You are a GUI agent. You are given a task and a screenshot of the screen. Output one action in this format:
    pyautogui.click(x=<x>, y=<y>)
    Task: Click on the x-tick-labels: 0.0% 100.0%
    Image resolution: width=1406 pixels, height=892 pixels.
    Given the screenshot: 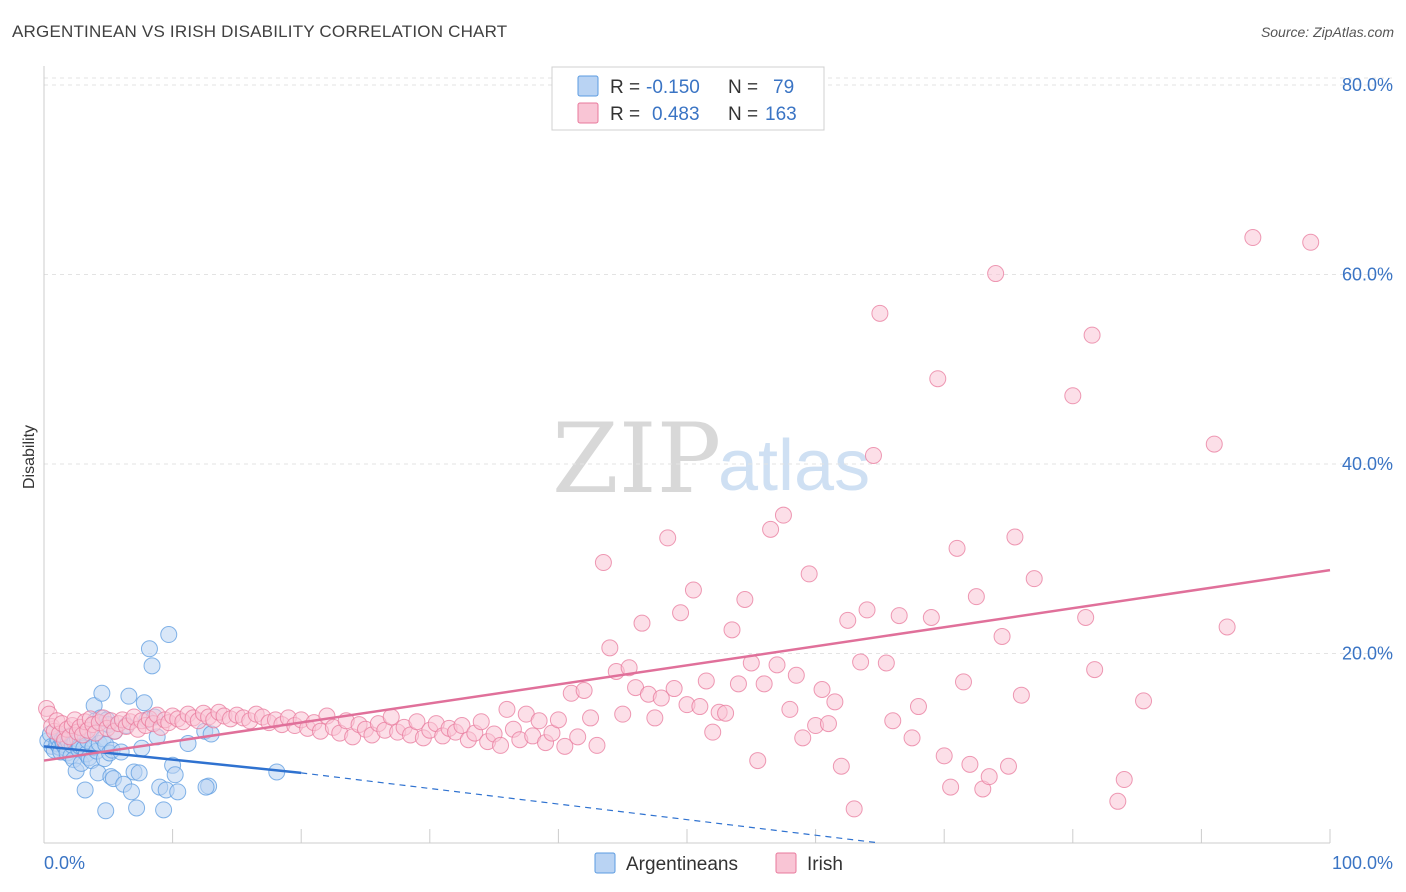 What is the action you would take?
    pyautogui.click(x=718, y=863)
    